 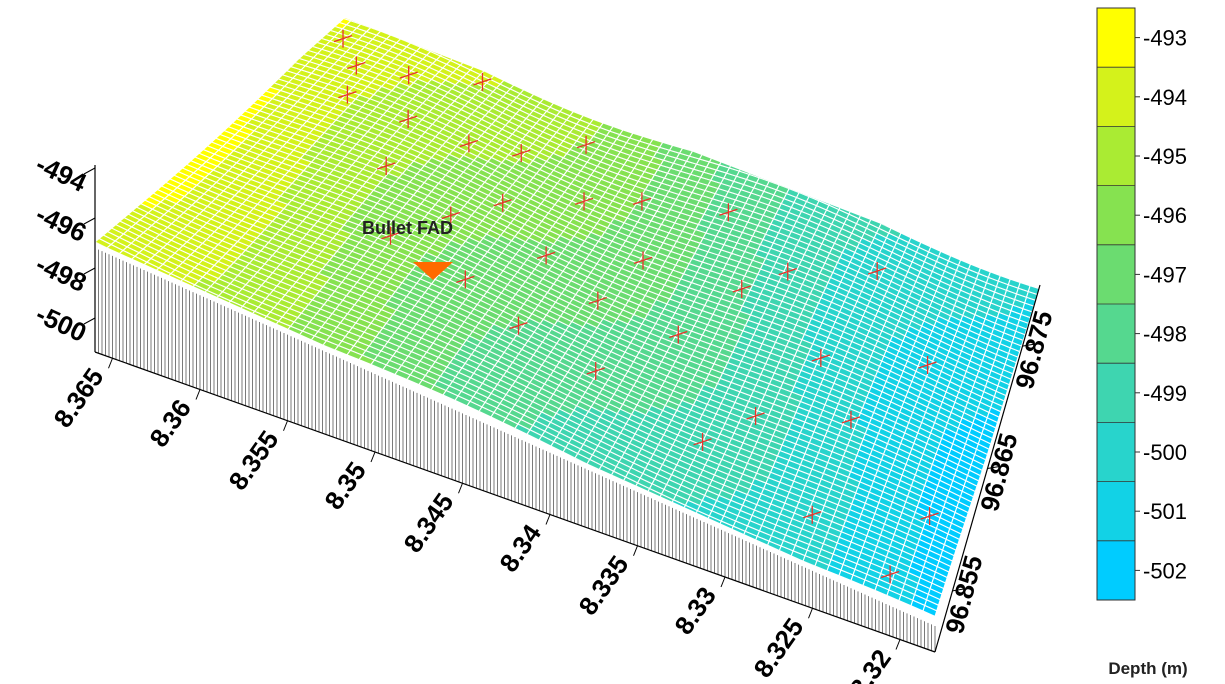 I want to click on x-tick-label: 8.33, so click(x=695, y=610).